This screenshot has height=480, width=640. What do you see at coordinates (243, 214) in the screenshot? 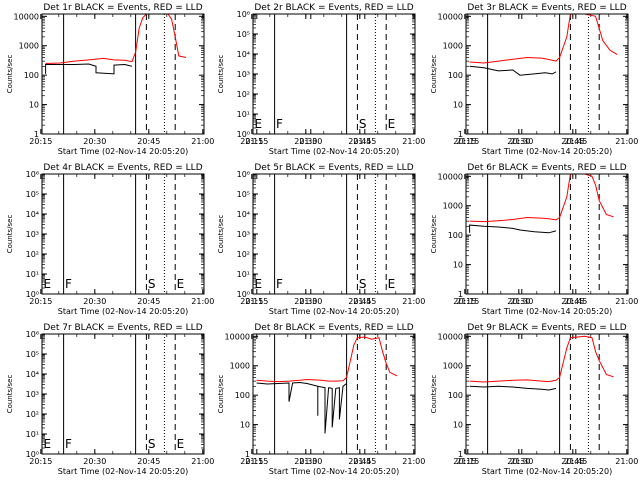
I see `y-tick-label: 10⁴` at bounding box center [243, 214].